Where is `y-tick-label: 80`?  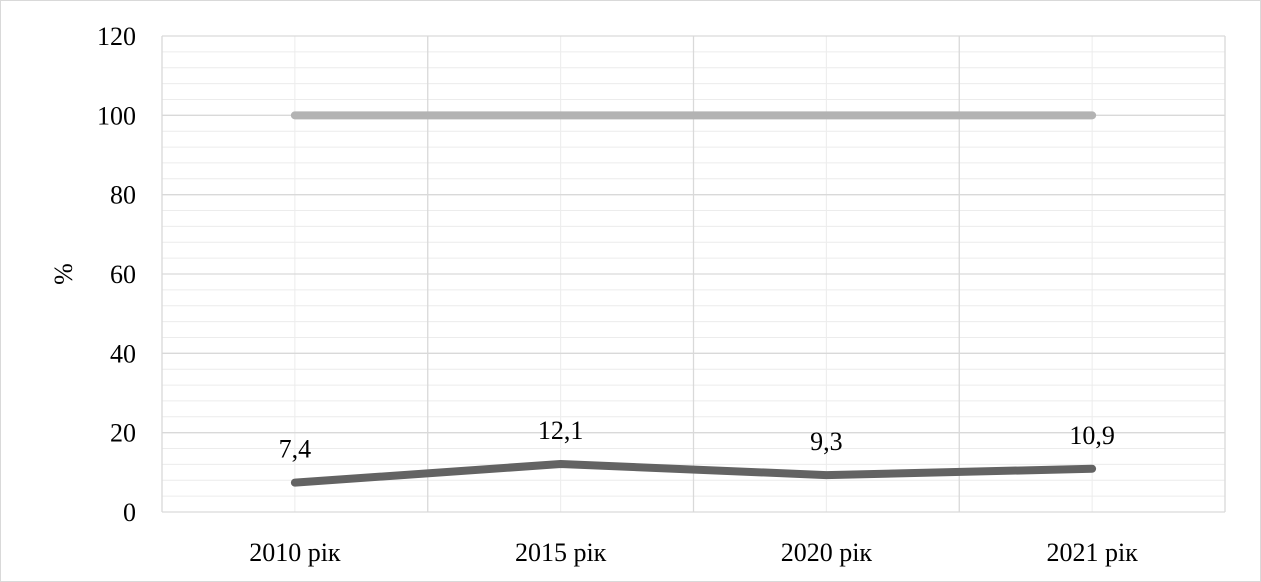
y-tick-label: 80 is located at coordinates (123, 195).